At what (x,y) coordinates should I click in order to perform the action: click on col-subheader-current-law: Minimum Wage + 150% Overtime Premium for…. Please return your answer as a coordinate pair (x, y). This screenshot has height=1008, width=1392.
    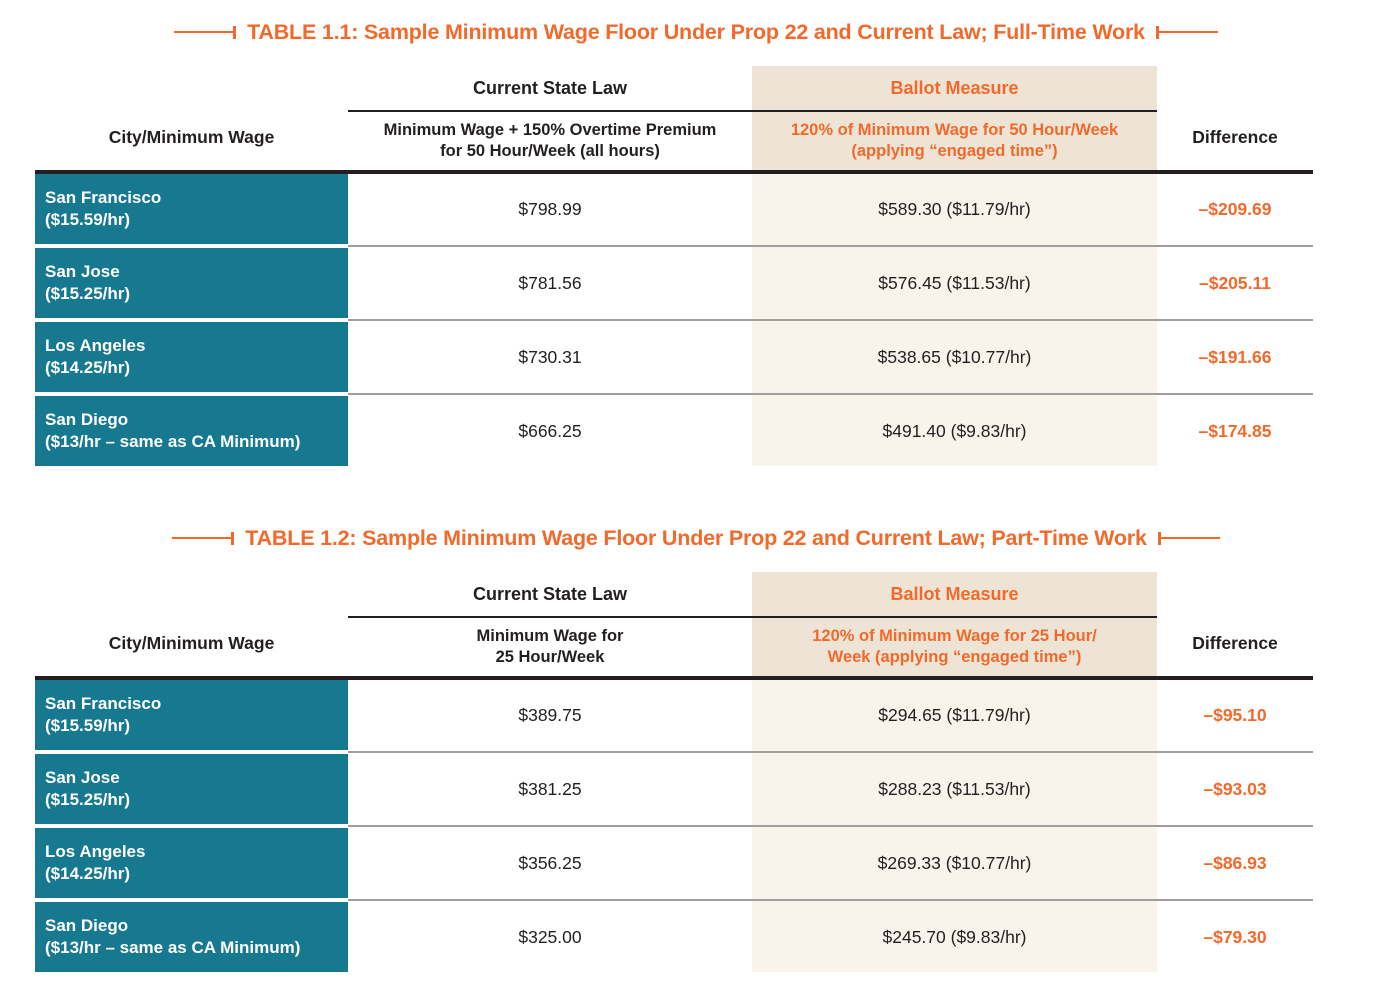
    Looking at the image, I should click on (550, 141).